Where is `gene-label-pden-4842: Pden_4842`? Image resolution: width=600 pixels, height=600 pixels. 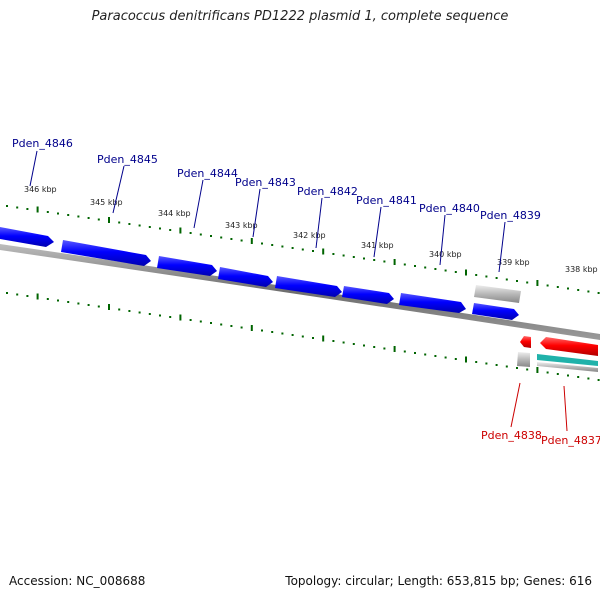
gene-label-pden-4842: Pden_4842 is located at coordinates (327, 191).